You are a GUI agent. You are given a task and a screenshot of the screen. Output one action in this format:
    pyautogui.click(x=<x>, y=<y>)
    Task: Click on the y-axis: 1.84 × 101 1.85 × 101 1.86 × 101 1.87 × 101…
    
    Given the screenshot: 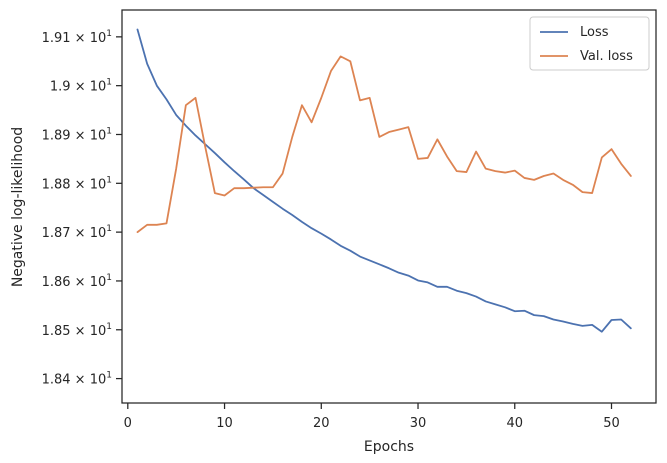 What is the action you would take?
    pyautogui.click(x=82, y=208)
    